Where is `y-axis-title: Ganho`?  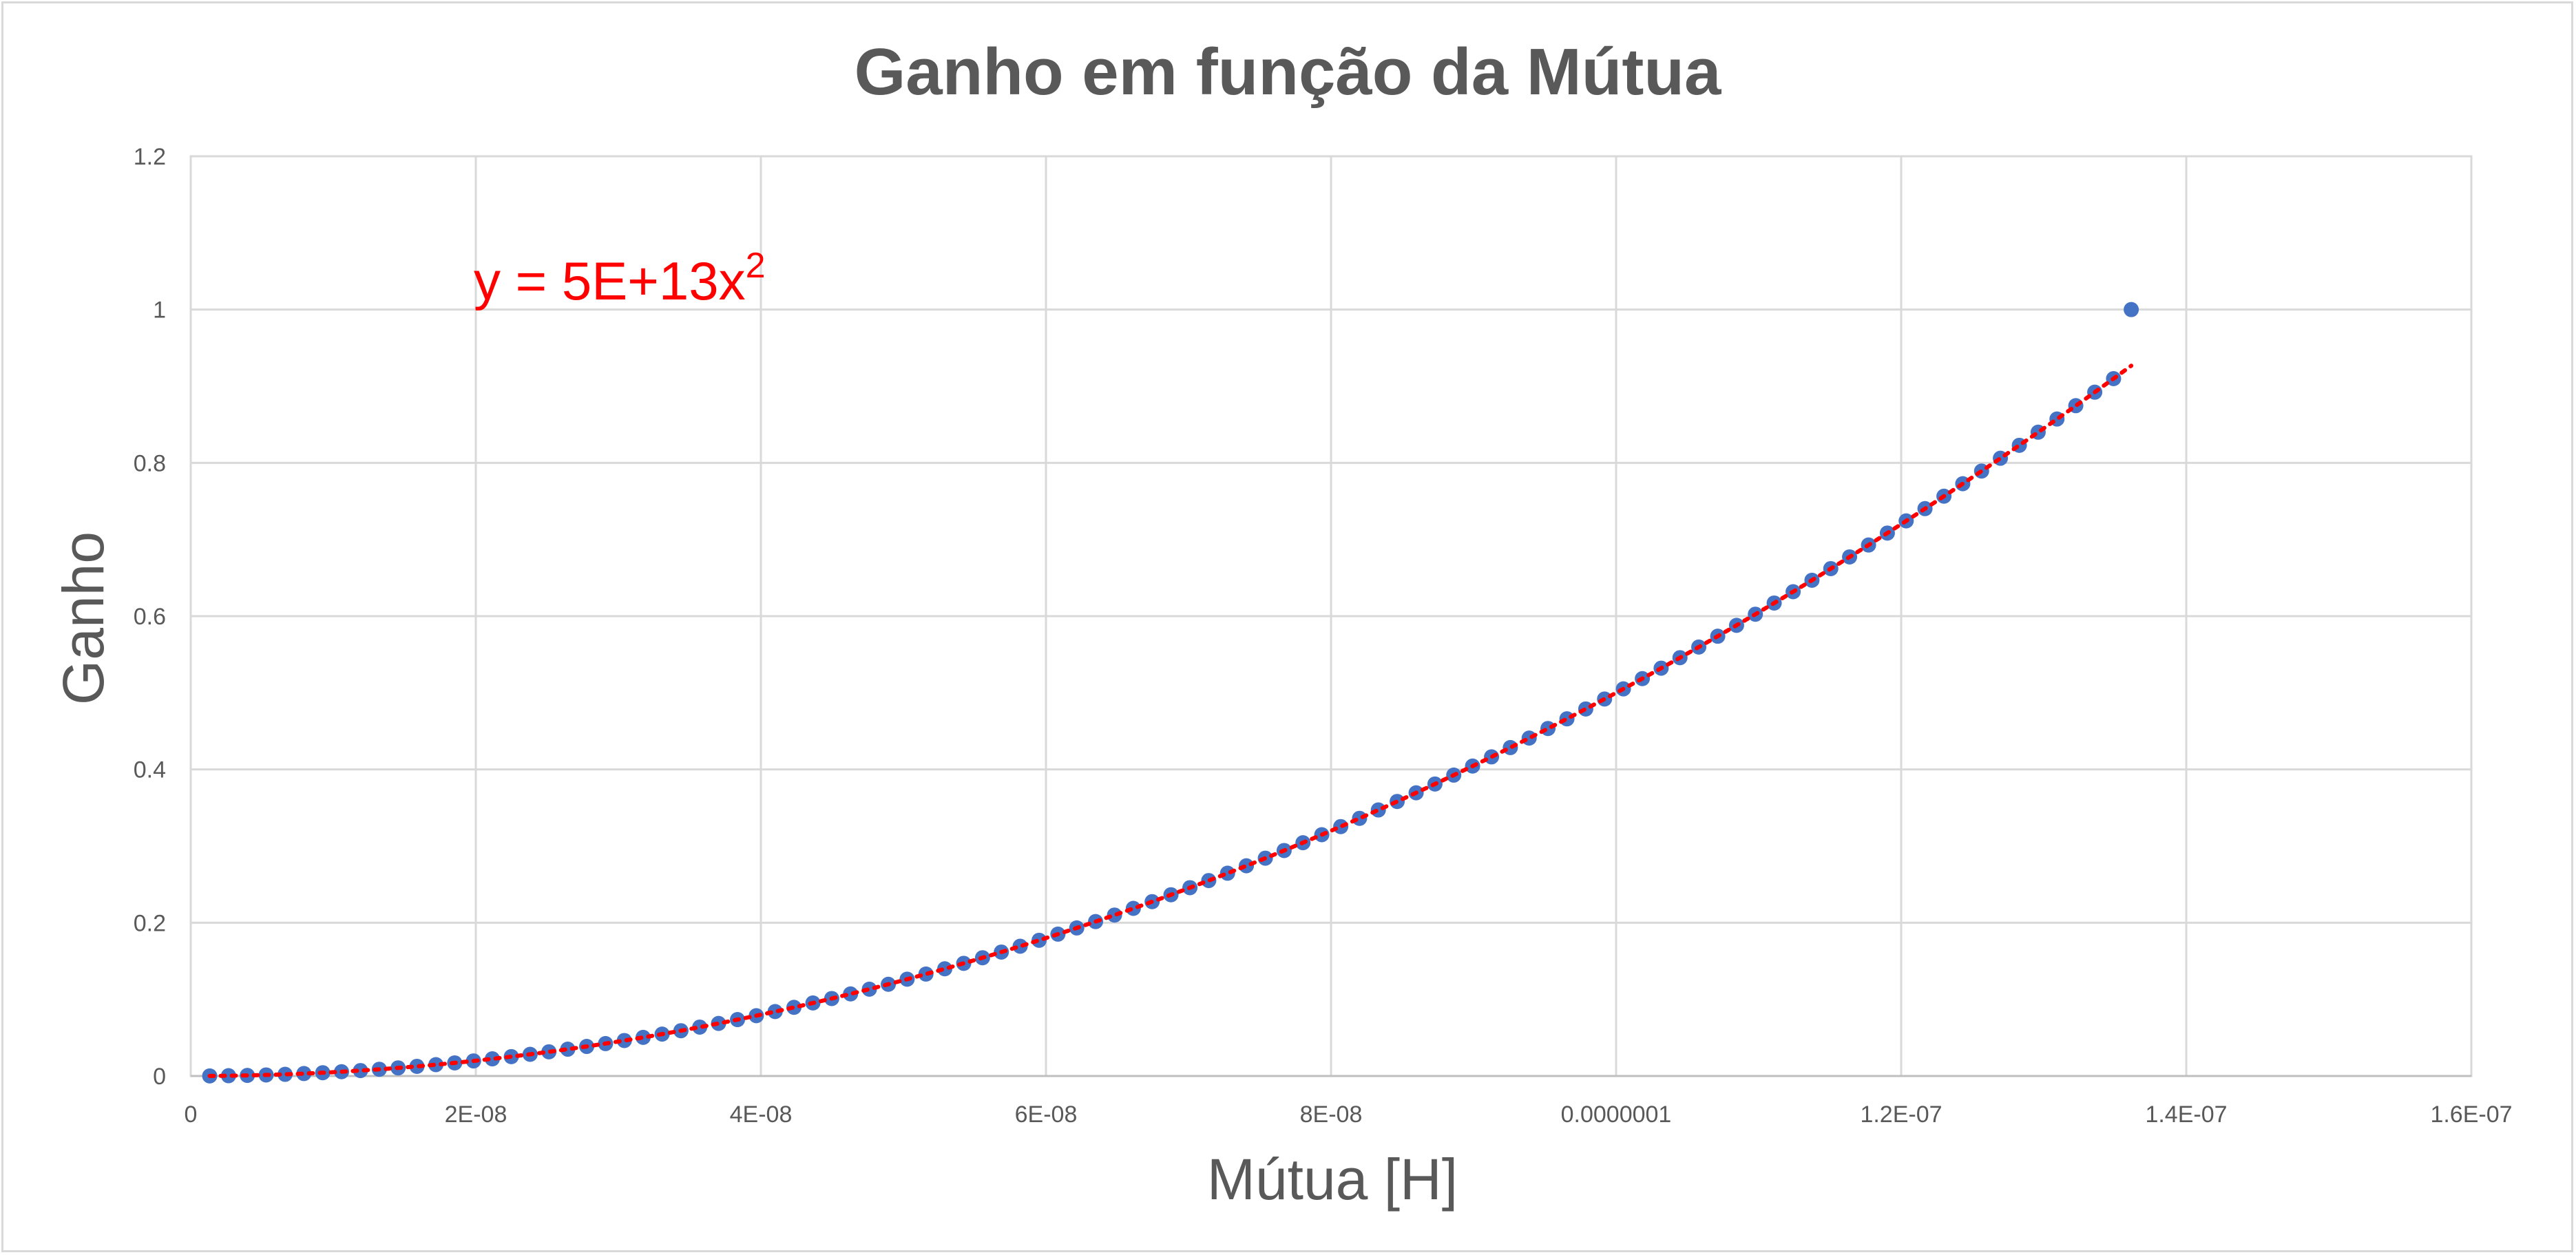 y-axis-title: Ganho is located at coordinates (83, 618).